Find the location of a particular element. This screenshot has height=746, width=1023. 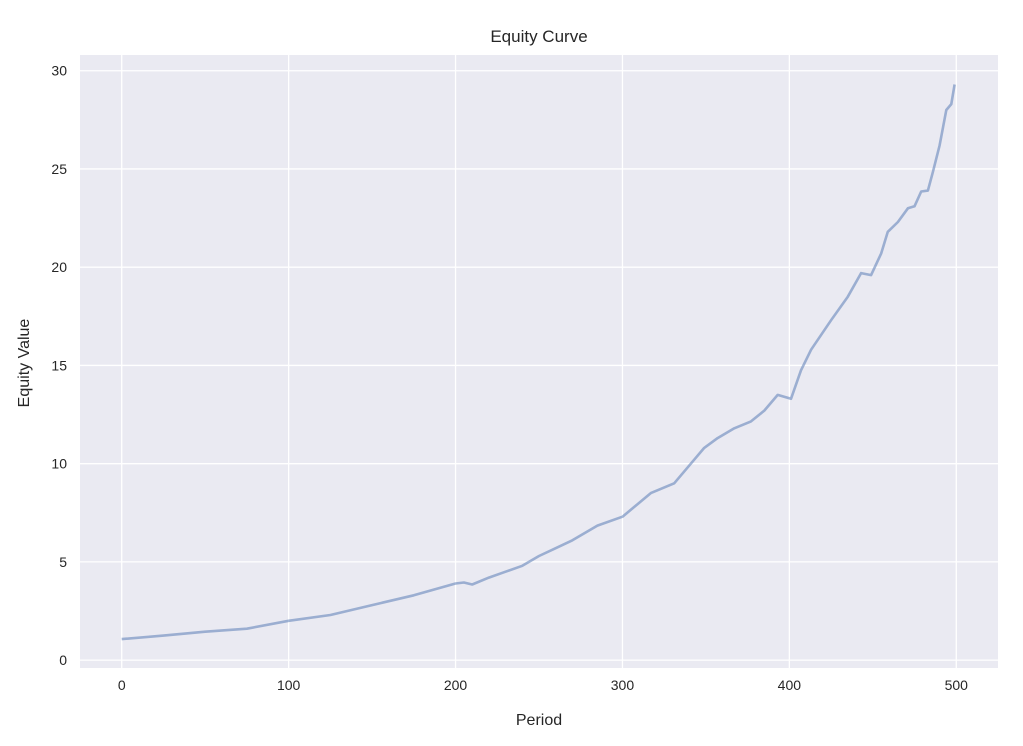

x-tick-label: 100 is located at coordinates (289, 685).